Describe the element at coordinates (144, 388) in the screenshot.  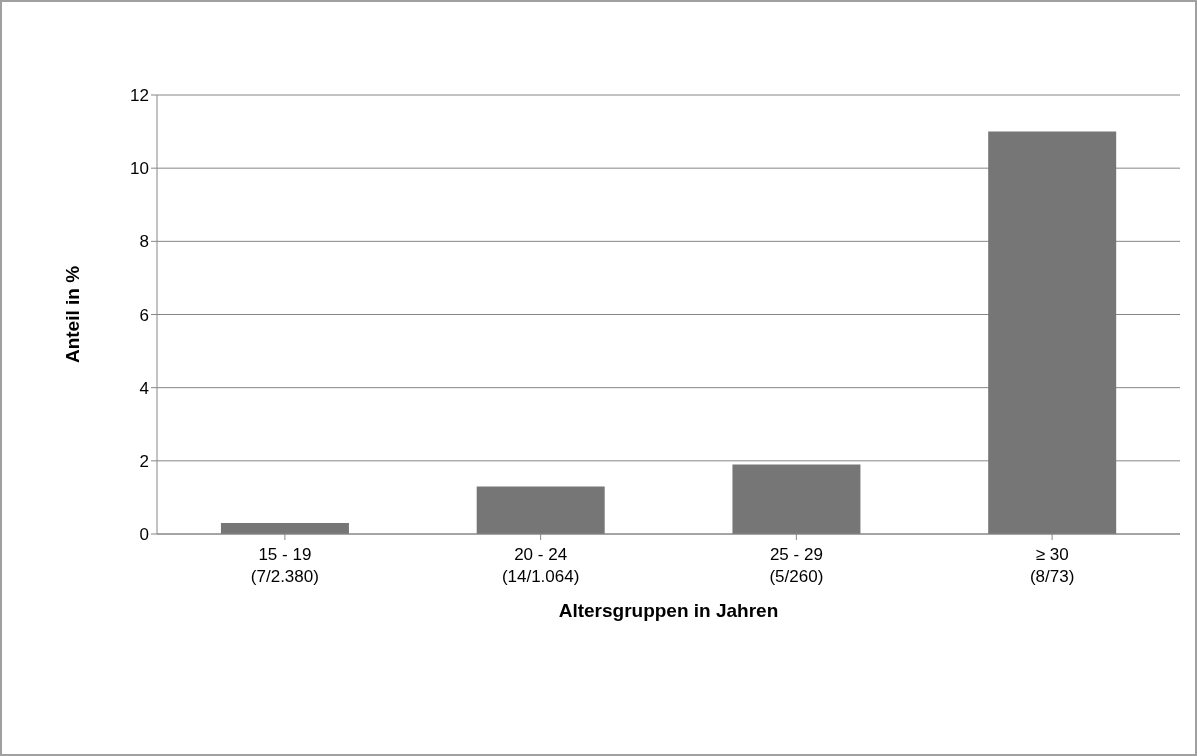
I see `y-tick-label: 4` at that location.